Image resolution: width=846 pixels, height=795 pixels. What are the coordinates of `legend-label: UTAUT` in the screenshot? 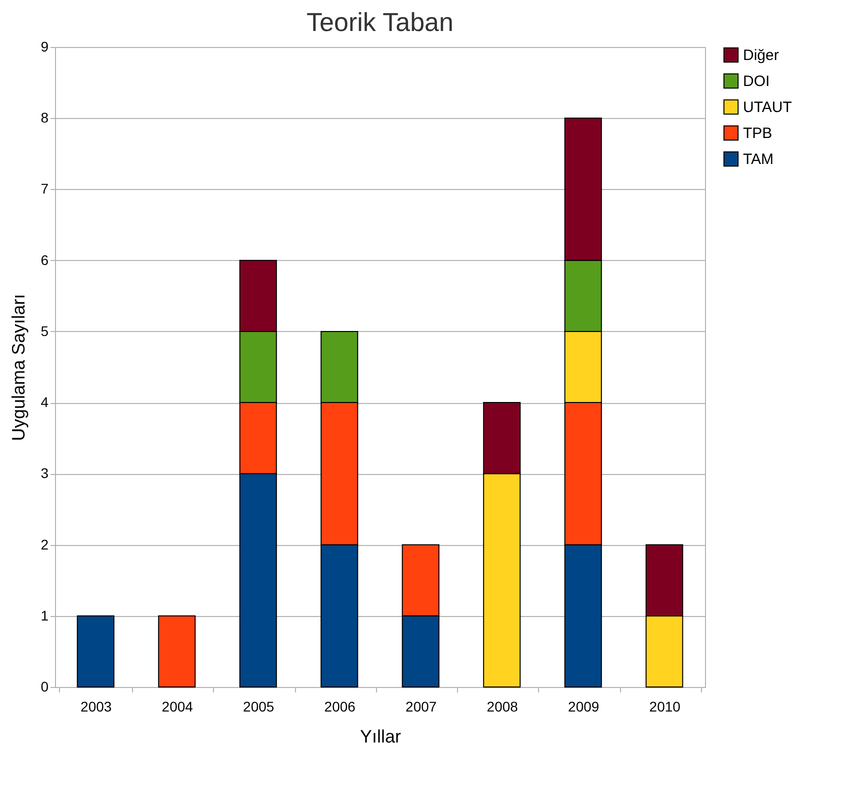 It's located at (767, 107).